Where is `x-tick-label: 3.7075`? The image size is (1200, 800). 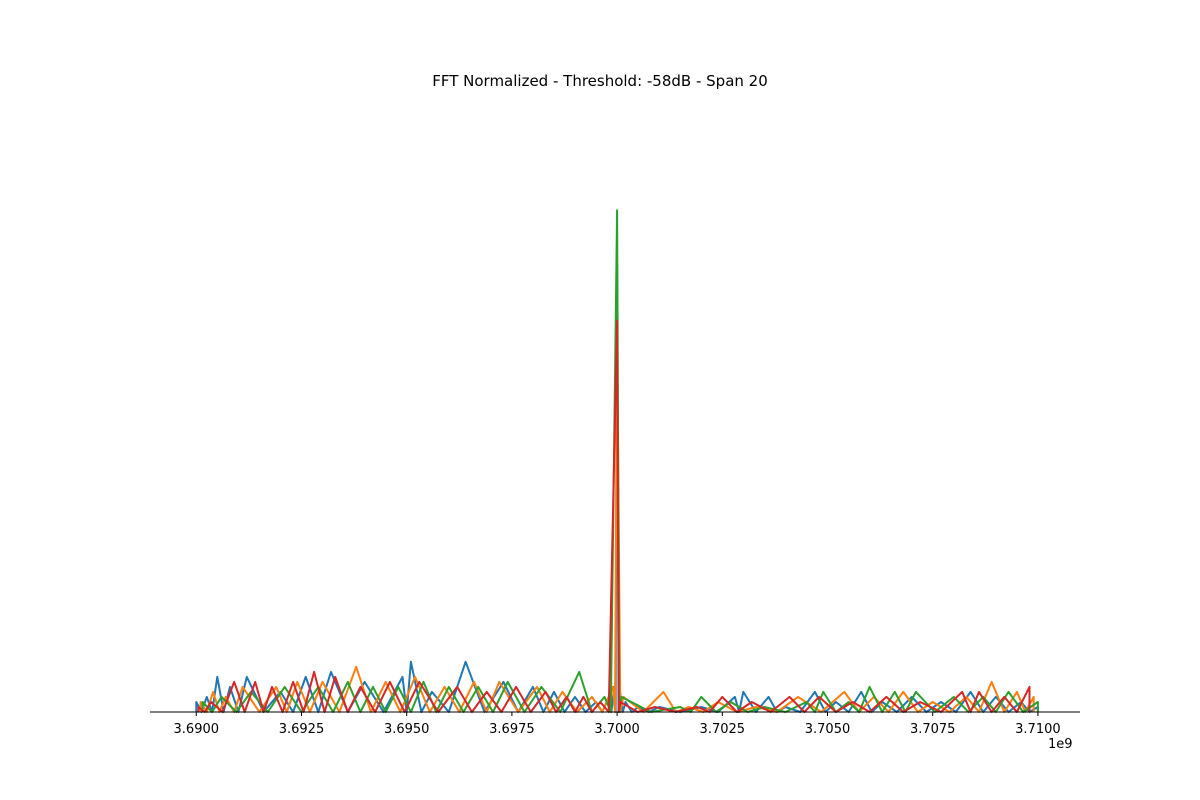 x-tick-label: 3.7075 is located at coordinates (933, 729).